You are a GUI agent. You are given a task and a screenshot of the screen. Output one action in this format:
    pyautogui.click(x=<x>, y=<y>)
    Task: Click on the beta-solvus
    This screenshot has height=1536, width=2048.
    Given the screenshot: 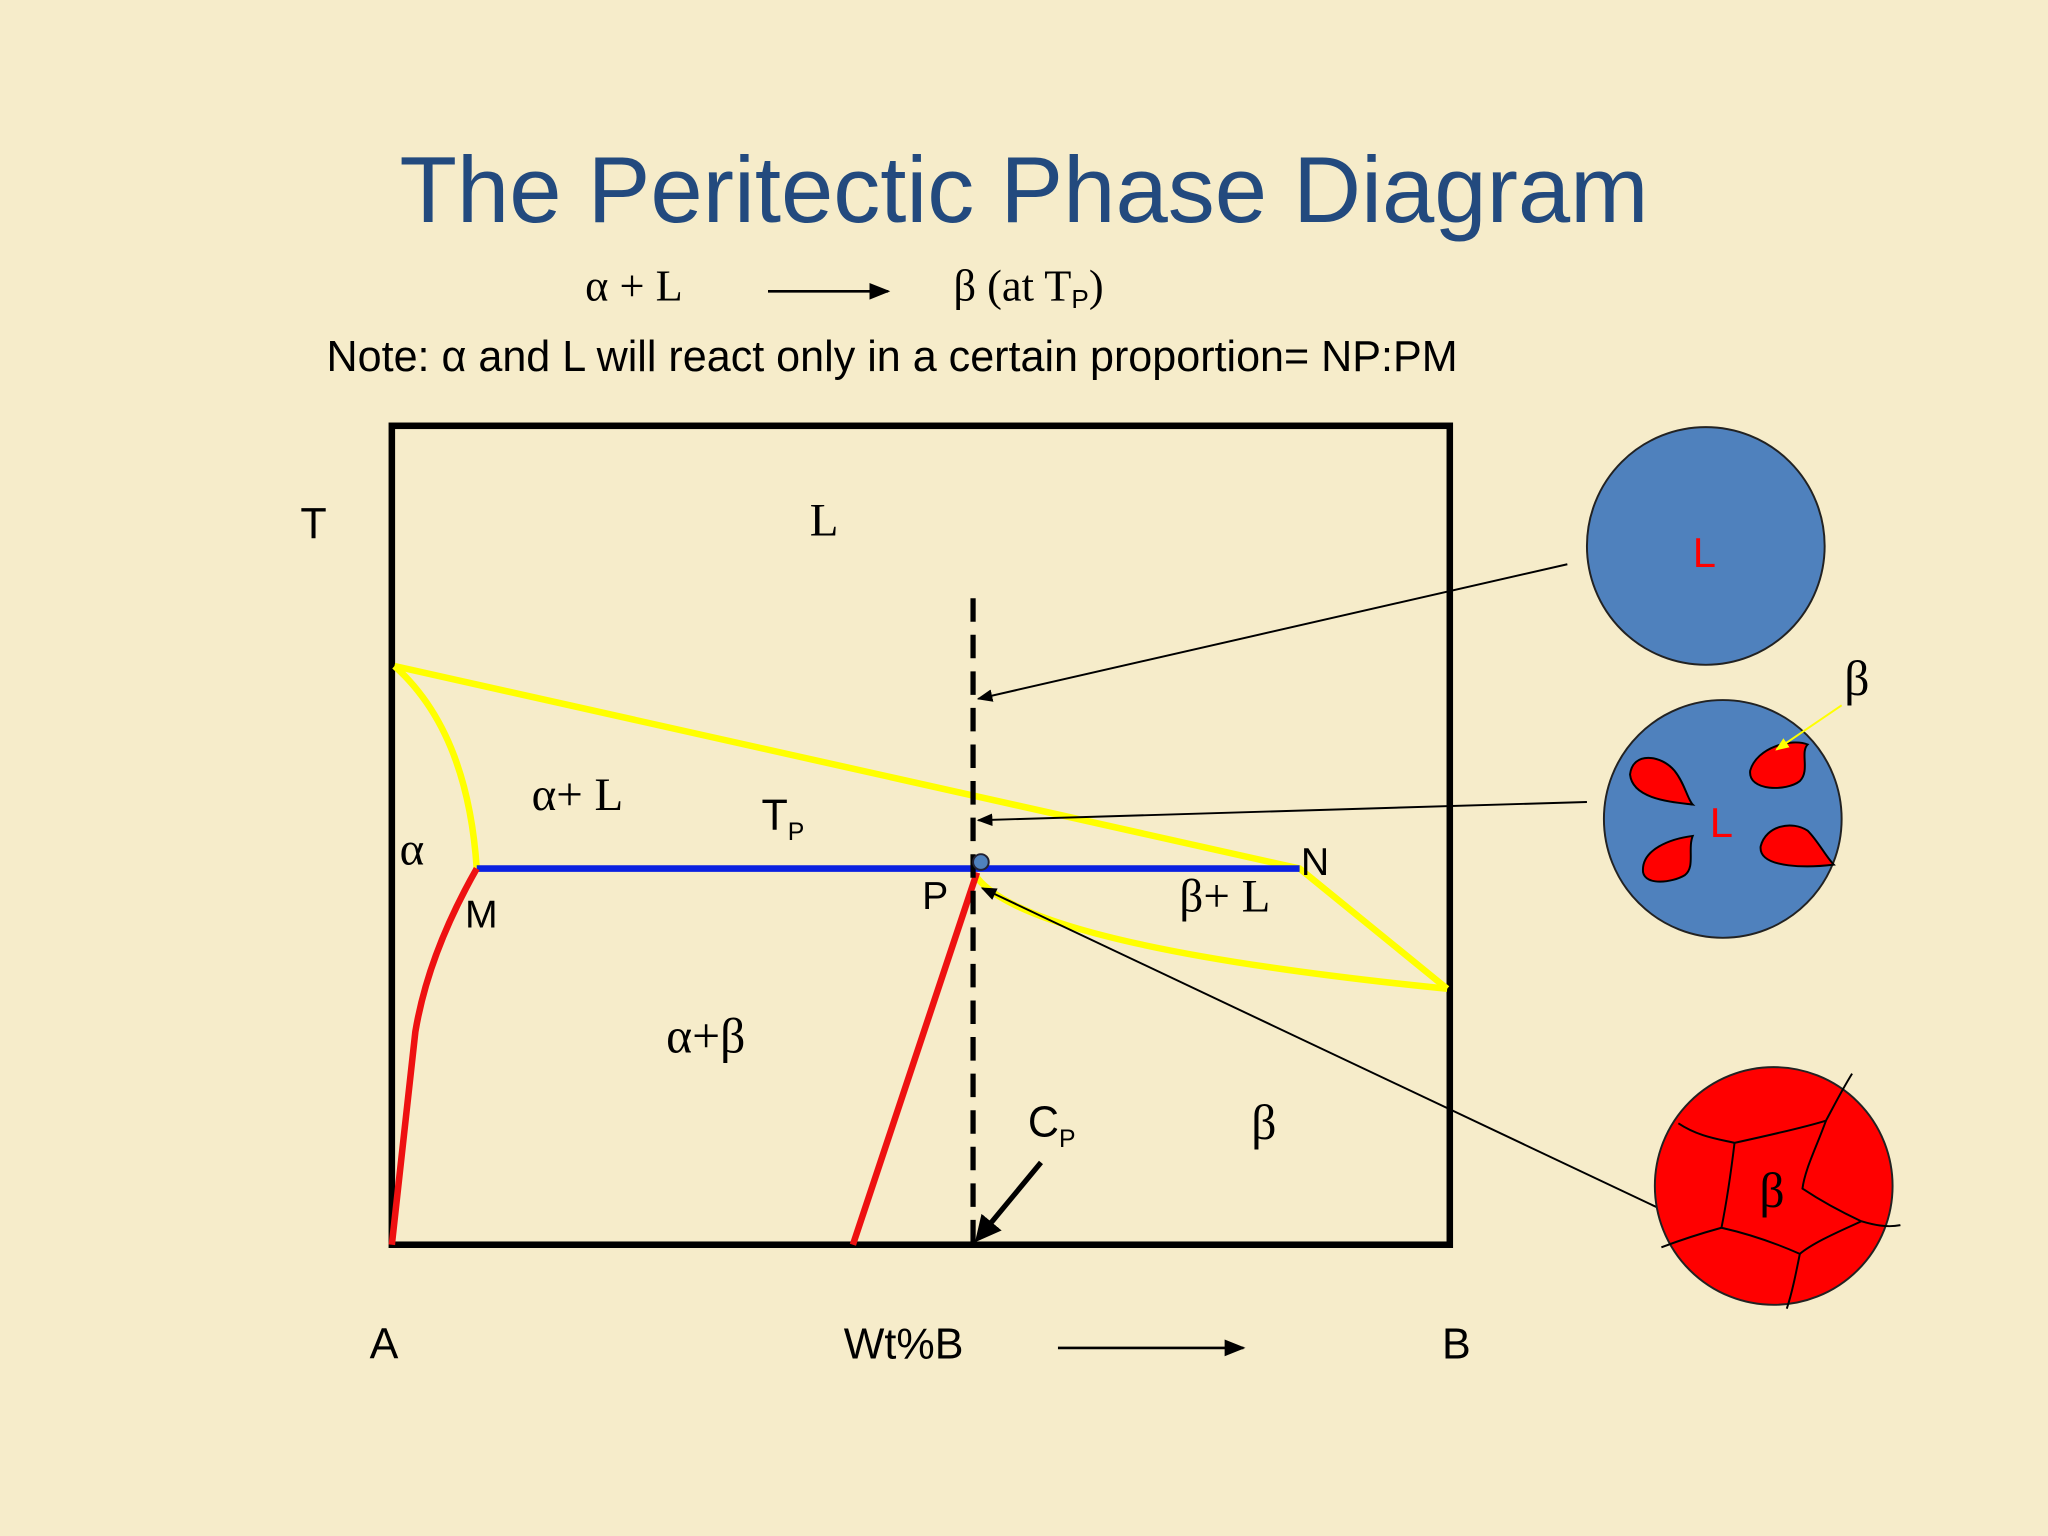 What is the action you would take?
    pyautogui.click(x=915, y=1058)
    